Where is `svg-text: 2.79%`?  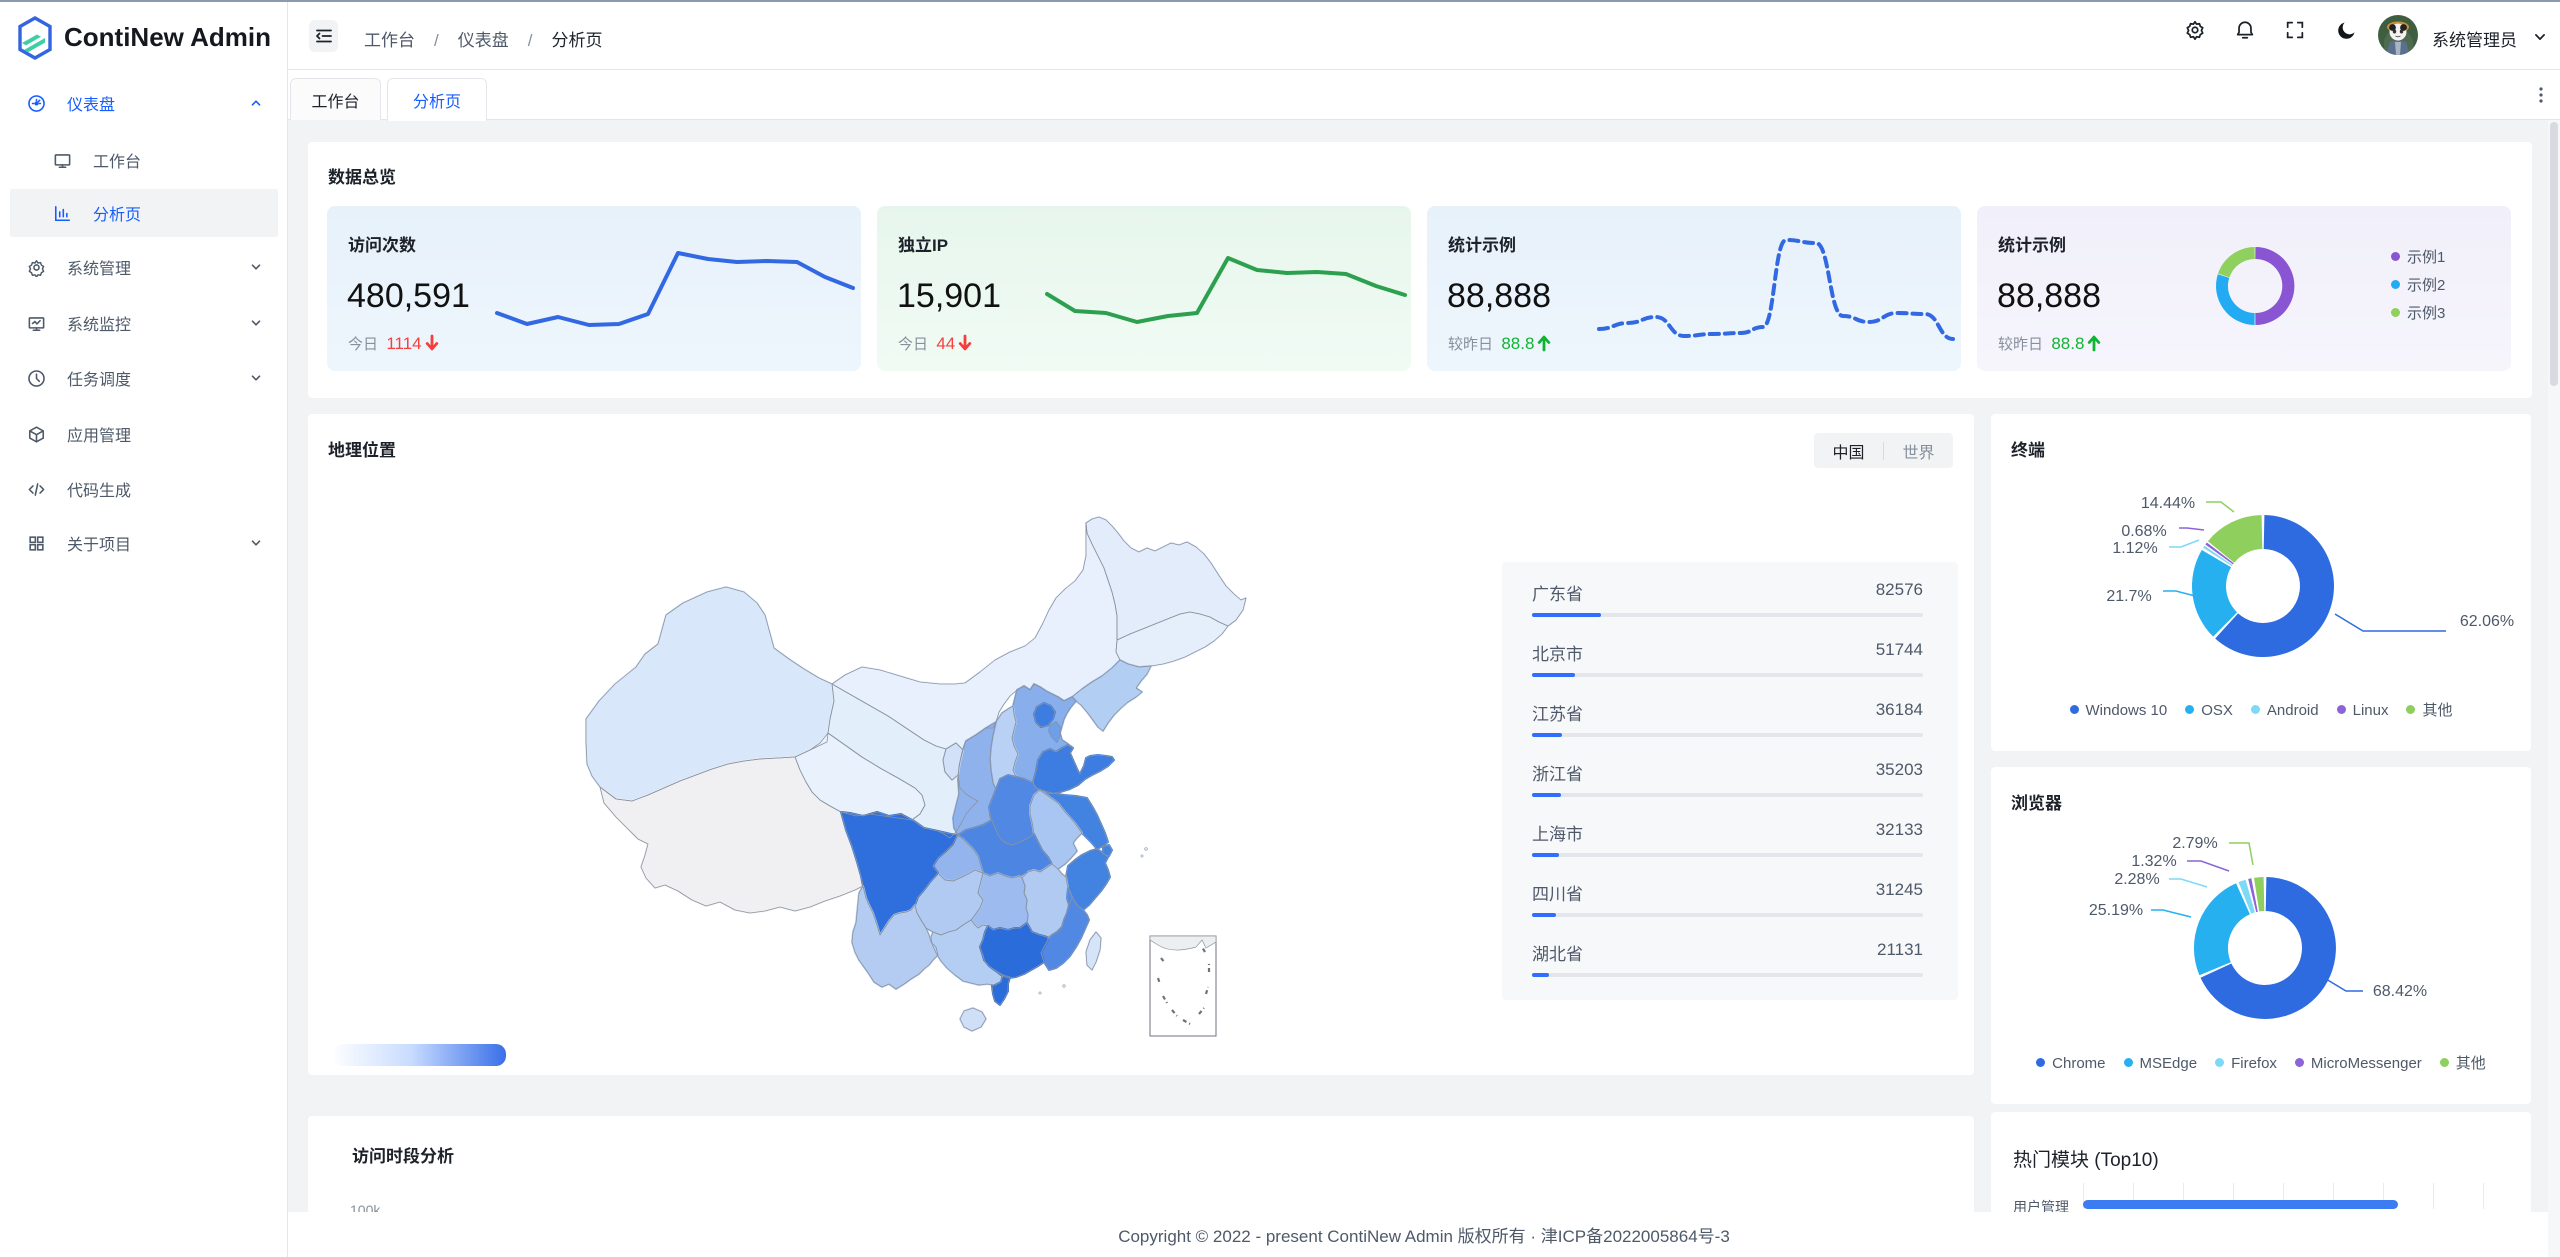 svg-text: 2.79% is located at coordinates (2194, 843).